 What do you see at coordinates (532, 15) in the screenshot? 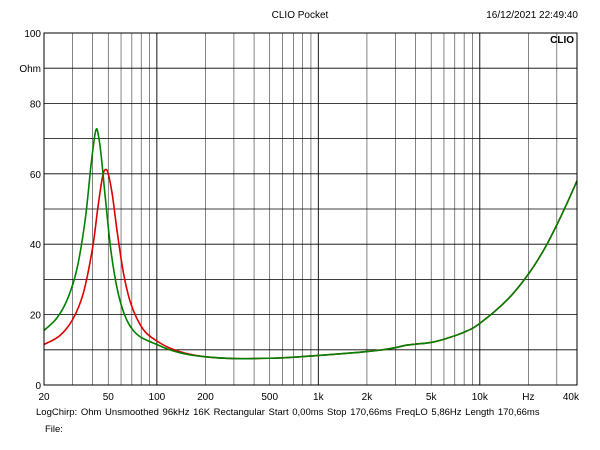
I see `timestamp: 16/12/2021 22:49:40` at bounding box center [532, 15].